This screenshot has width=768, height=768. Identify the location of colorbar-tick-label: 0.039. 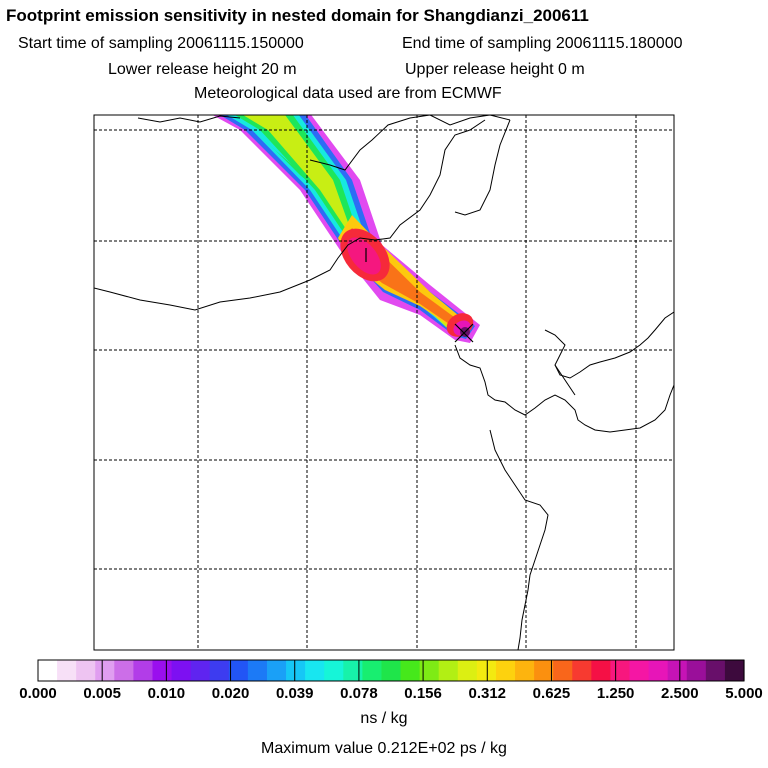
(294, 693).